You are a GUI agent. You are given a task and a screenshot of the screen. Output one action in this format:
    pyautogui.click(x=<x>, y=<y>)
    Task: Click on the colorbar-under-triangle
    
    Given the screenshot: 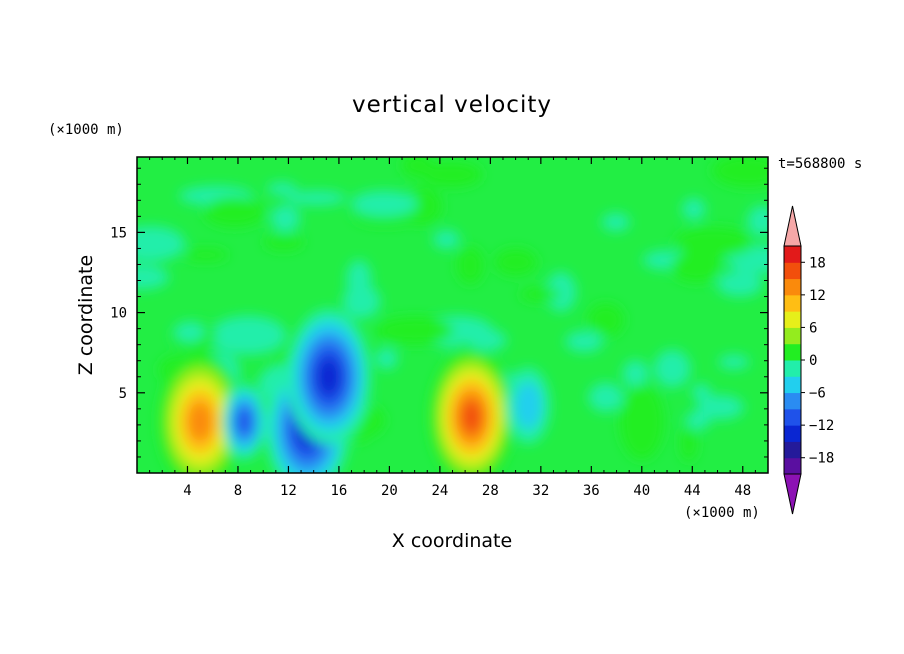 What is the action you would take?
    pyautogui.click(x=792, y=494)
    